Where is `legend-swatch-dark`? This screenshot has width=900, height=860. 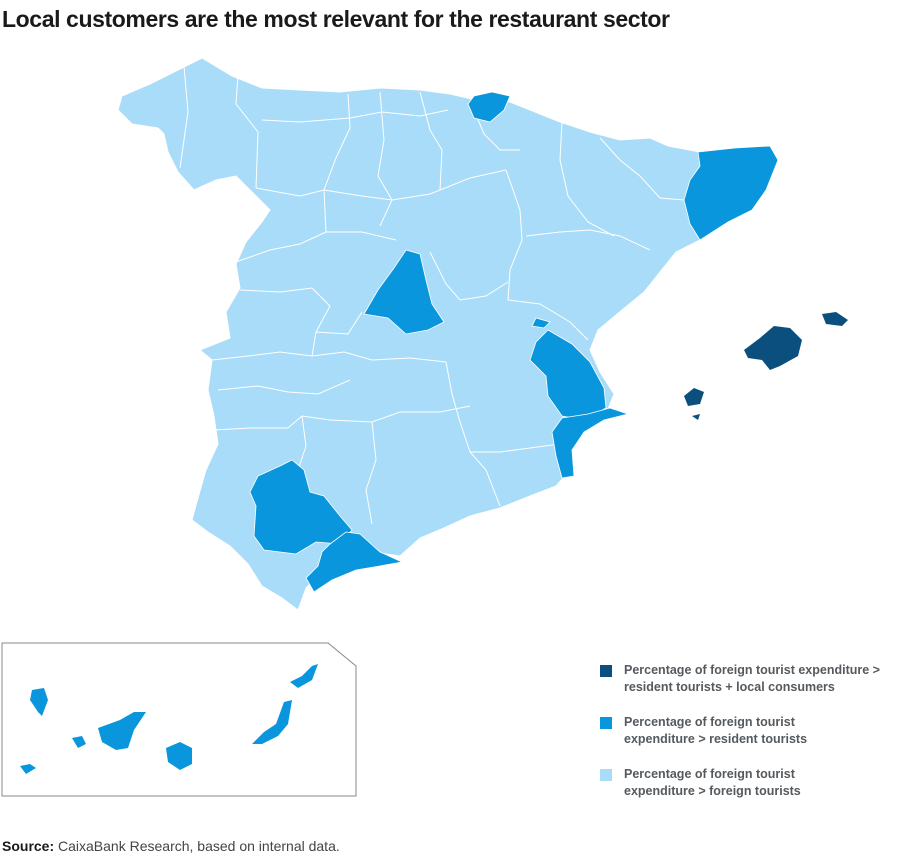
legend-swatch-dark is located at coordinates (606, 671).